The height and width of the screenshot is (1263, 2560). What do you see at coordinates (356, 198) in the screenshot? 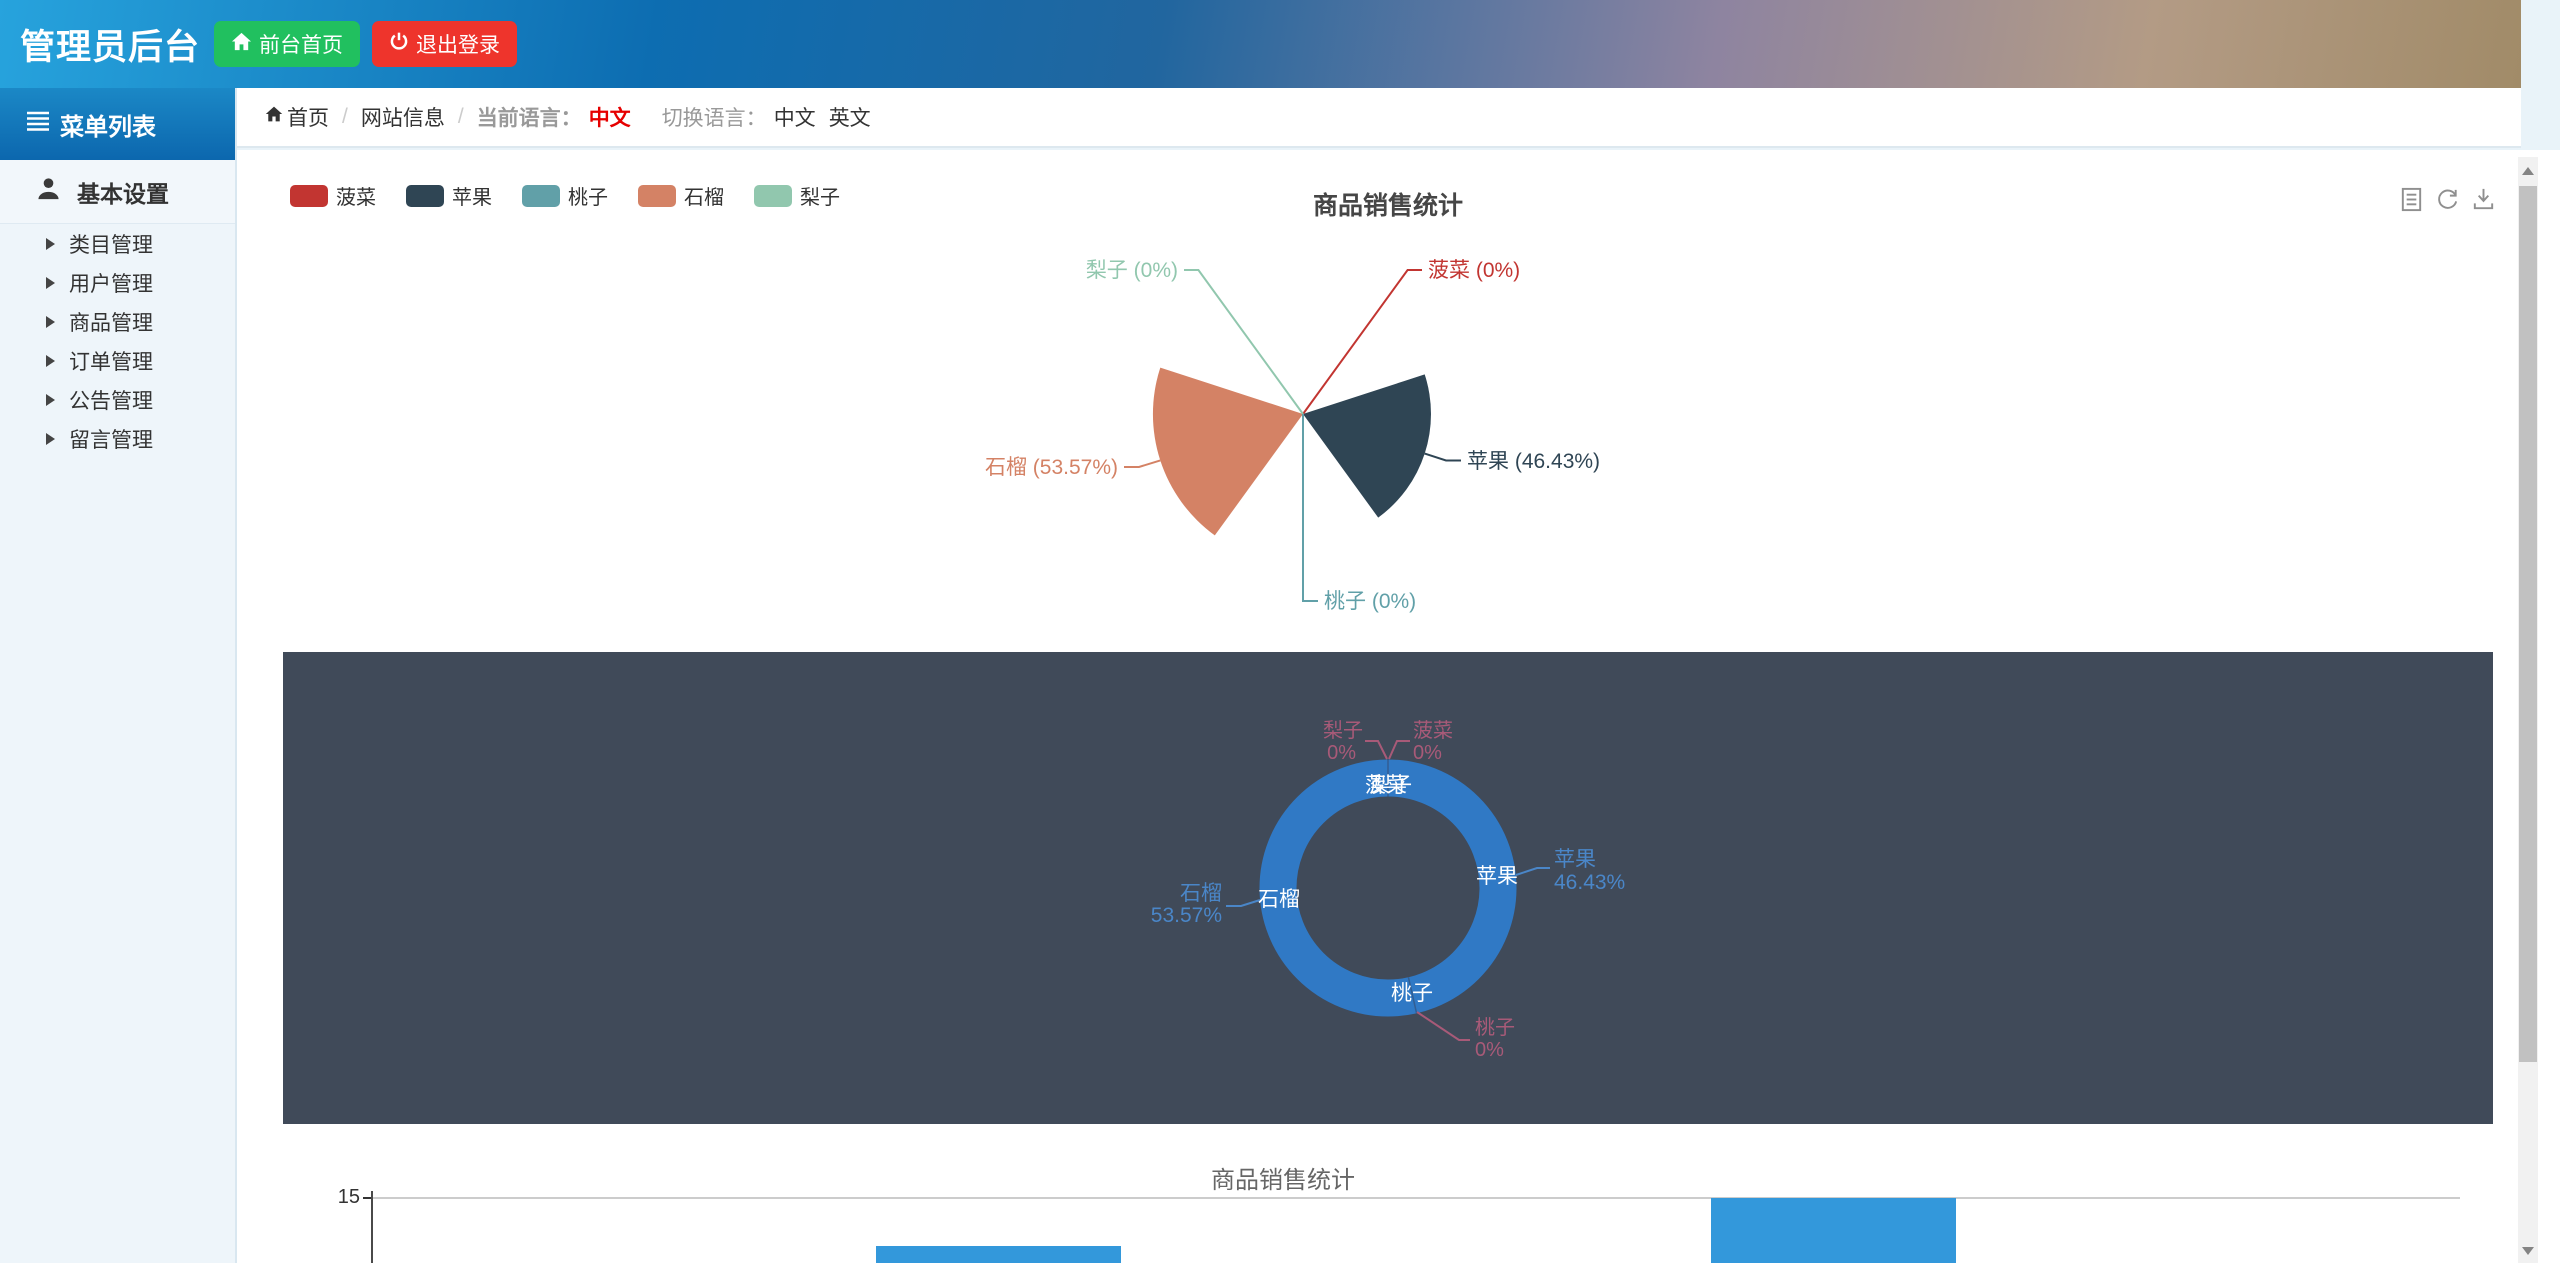
I see `legend-label: 菠菜` at bounding box center [356, 198].